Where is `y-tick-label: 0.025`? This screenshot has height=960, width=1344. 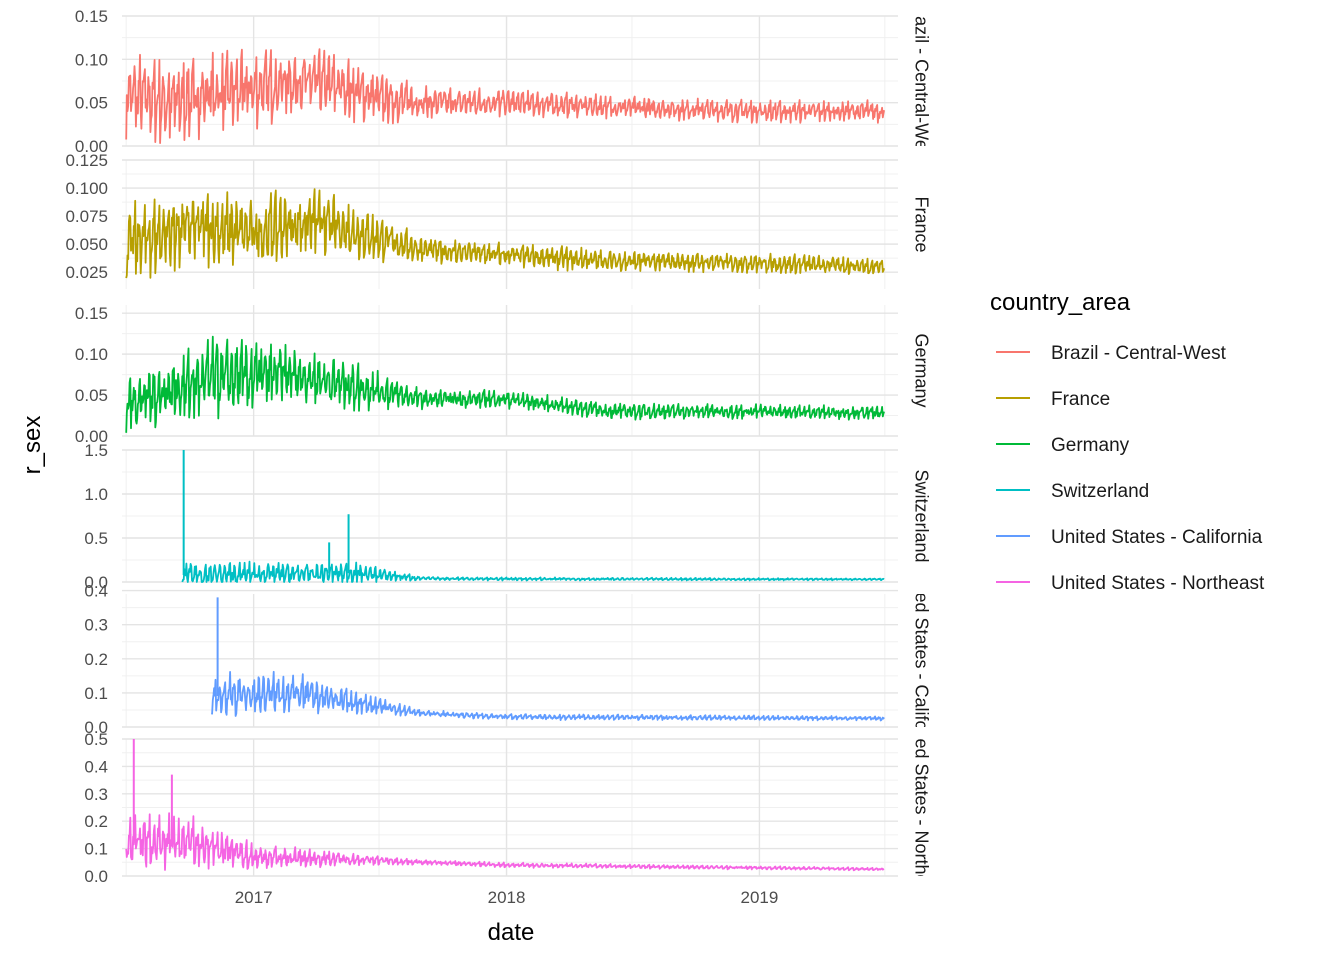 y-tick-label: 0.025 is located at coordinates (86, 272).